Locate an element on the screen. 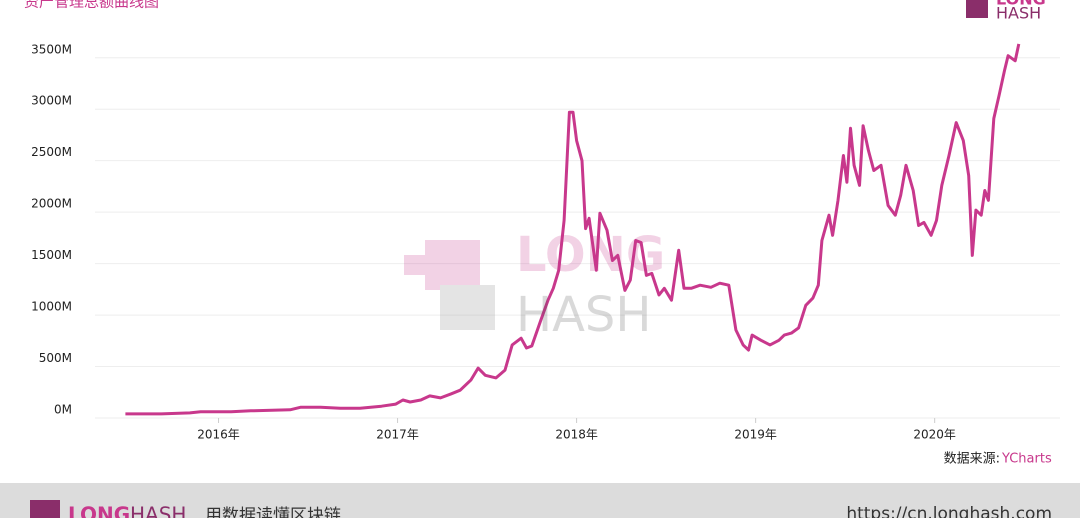 The image size is (1080, 518). y-tick-label: 0M is located at coordinates (63, 410).